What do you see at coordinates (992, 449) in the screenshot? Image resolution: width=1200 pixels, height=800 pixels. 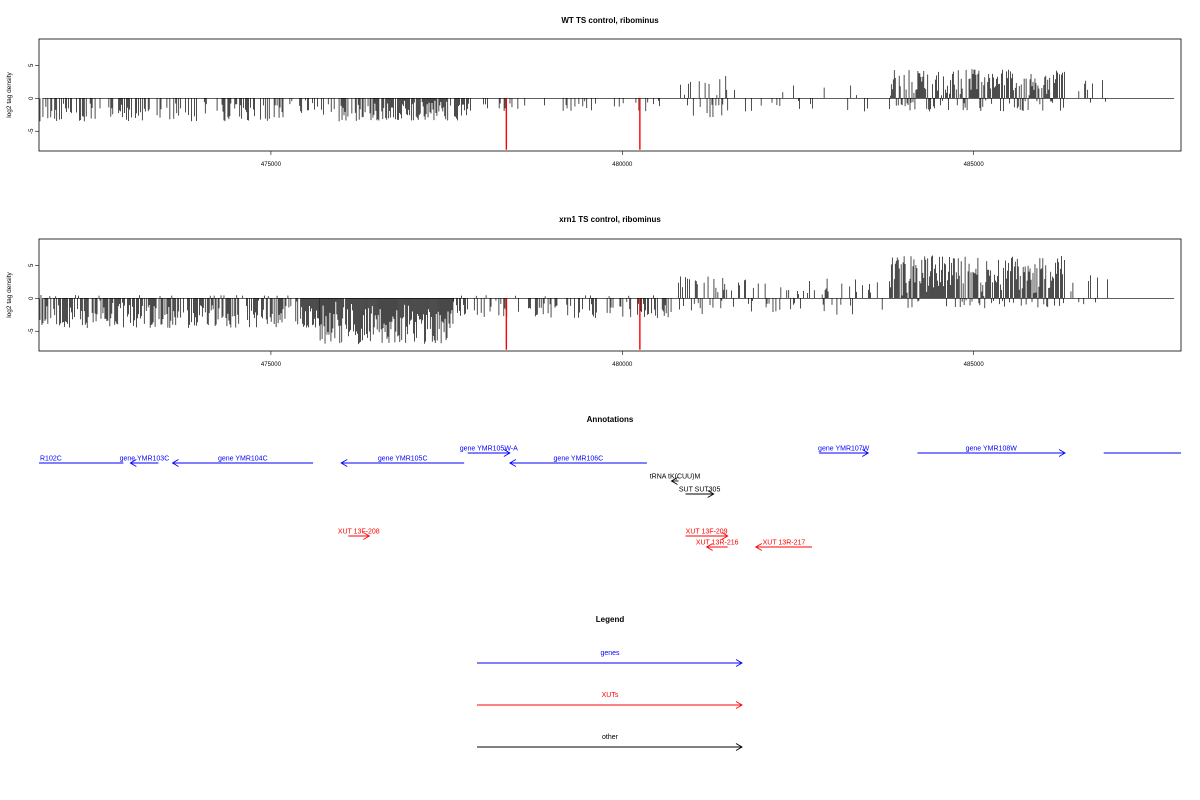 I see `feature-label: gene YMR108W` at bounding box center [992, 449].